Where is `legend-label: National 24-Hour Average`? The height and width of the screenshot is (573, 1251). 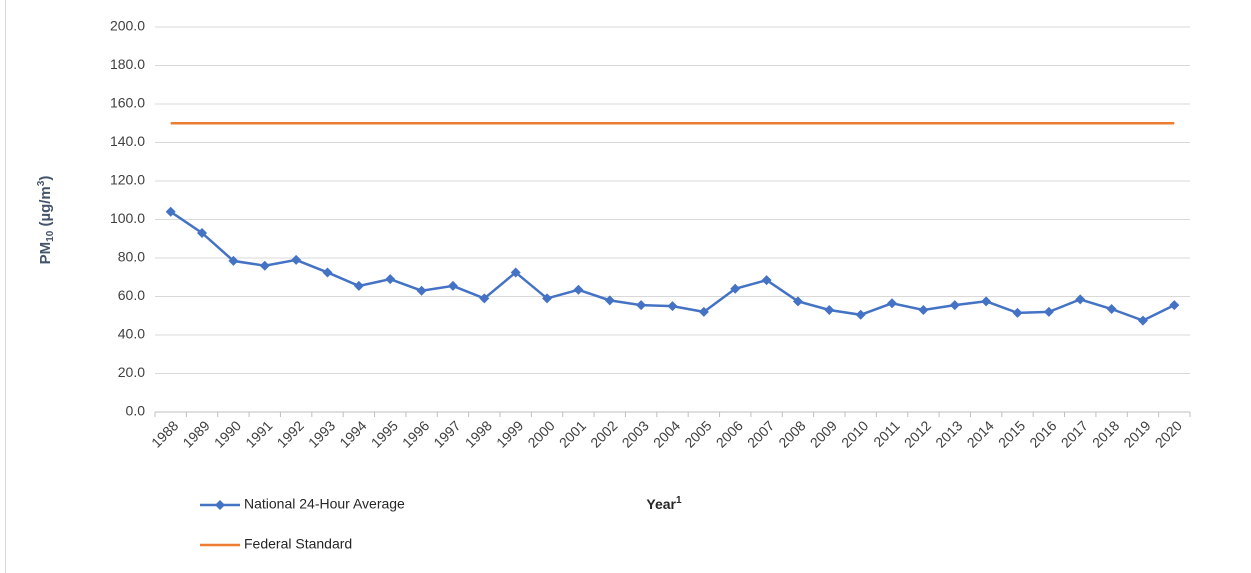
legend-label: National 24-Hour Average is located at coordinates (324, 504).